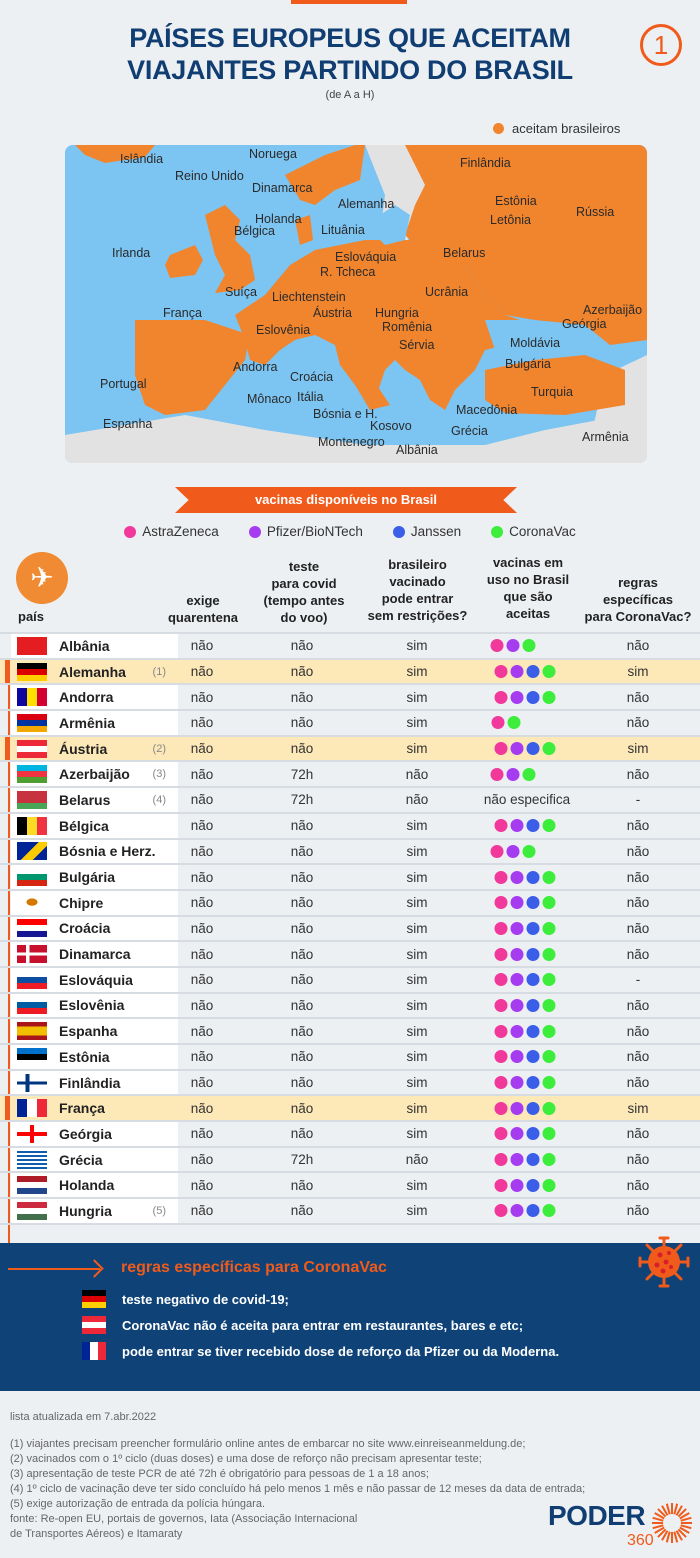  What do you see at coordinates (638, 749) in the screenshot?
I see `coronavac-rule-value: sim` at bounding box center [638, 749].